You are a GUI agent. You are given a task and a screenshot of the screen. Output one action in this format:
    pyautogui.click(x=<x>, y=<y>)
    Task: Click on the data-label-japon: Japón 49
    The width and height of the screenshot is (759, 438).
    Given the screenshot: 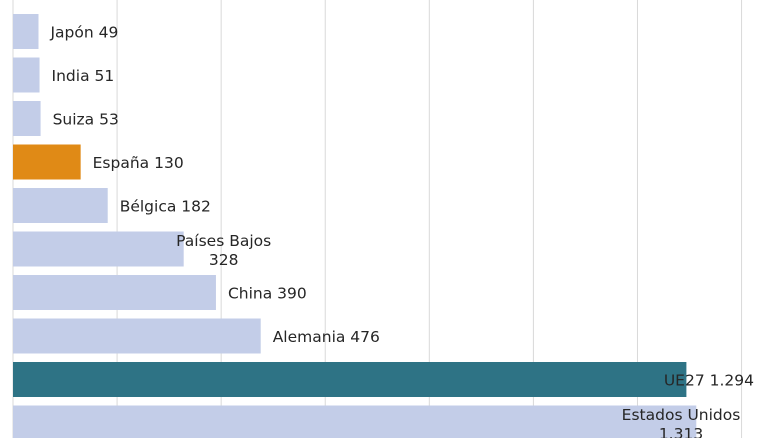 What is the action you would take?
    pyautogui.click(x=83, y=33)
    